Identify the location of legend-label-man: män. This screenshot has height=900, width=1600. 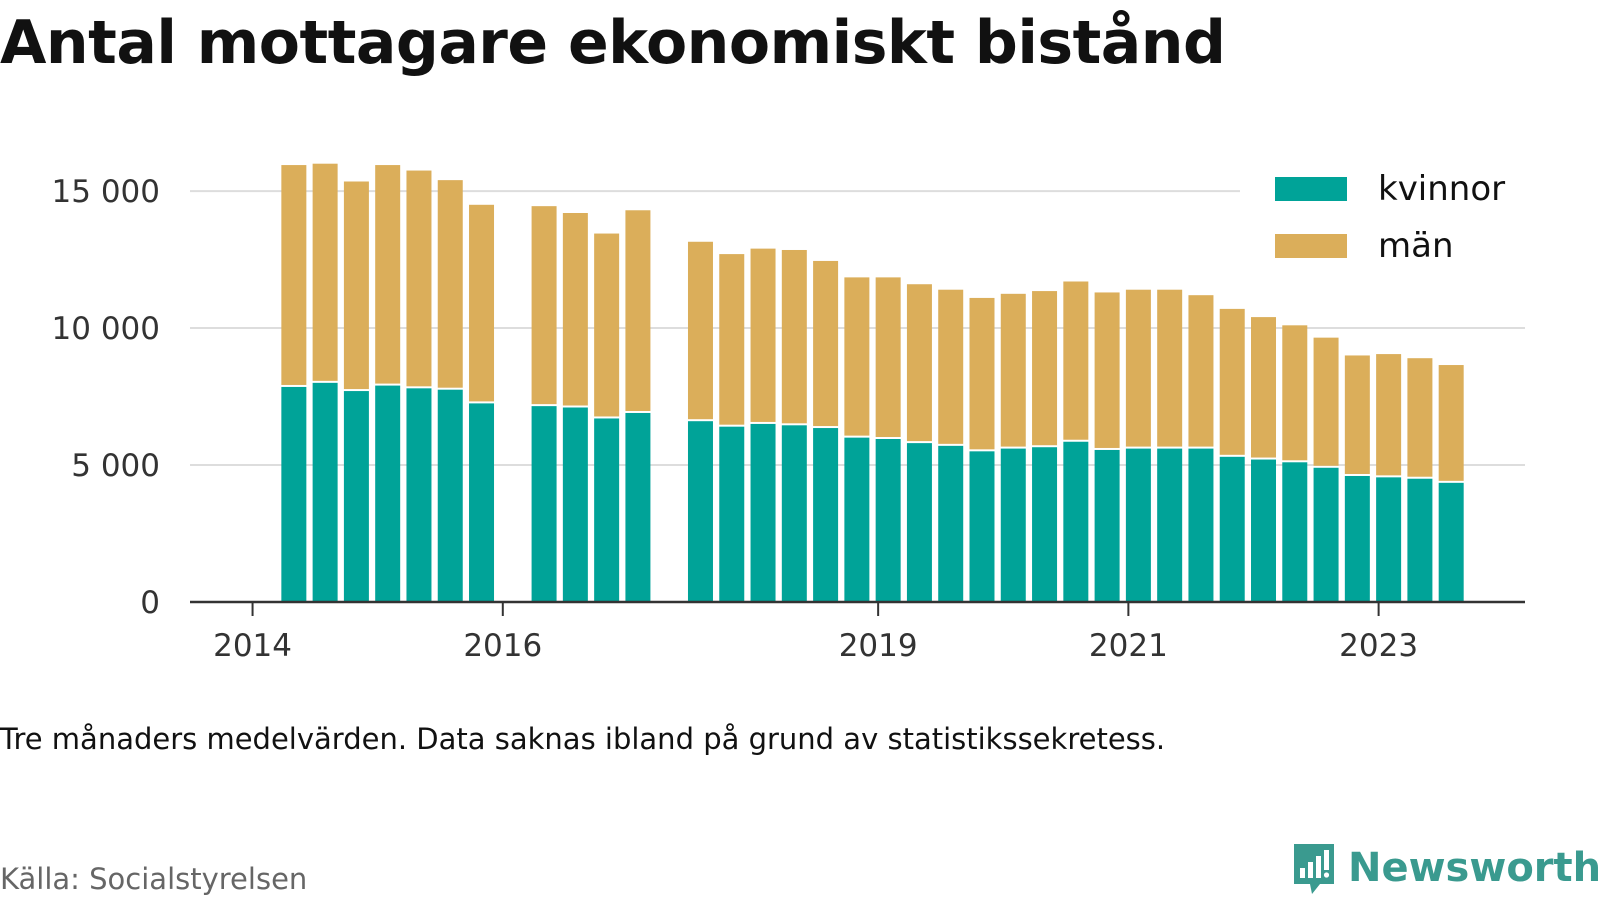
(1416, 246).